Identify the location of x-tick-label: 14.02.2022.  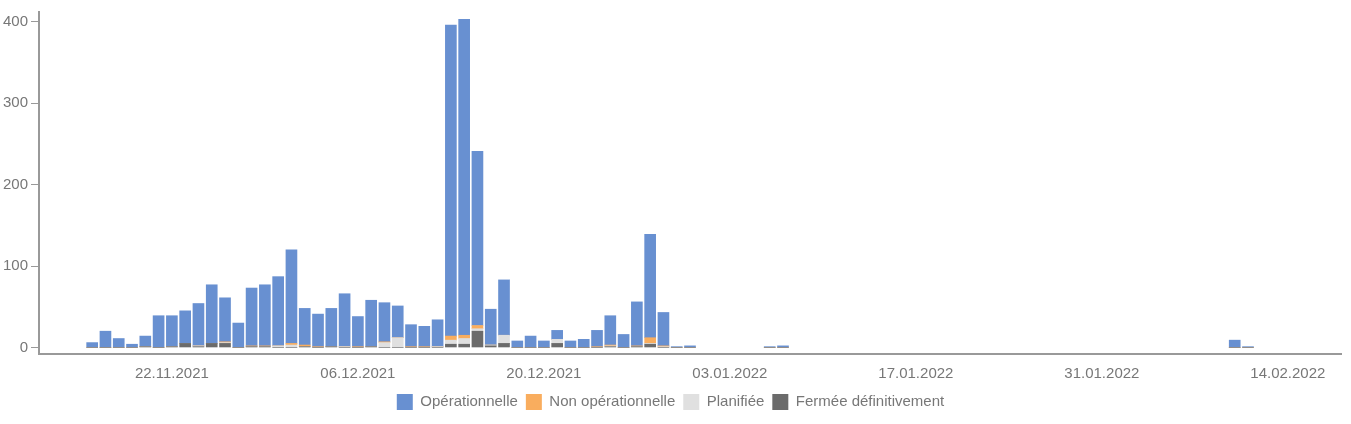
(1288, 373).